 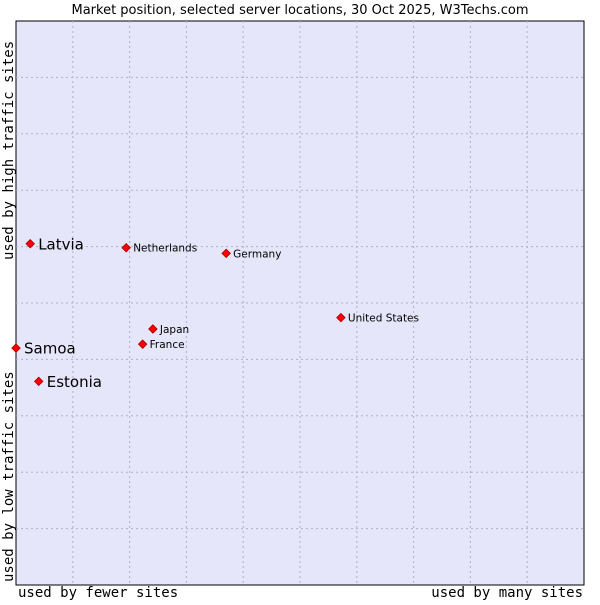 I want to click on point-label-latvia: Latvia, so click(x=61, y=244).